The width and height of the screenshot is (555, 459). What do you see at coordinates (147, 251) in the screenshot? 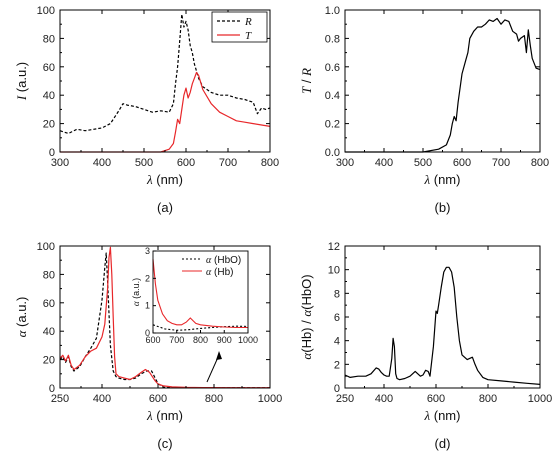
I see `inset-y-tick-label: 3` at bounding box center [147, 251].